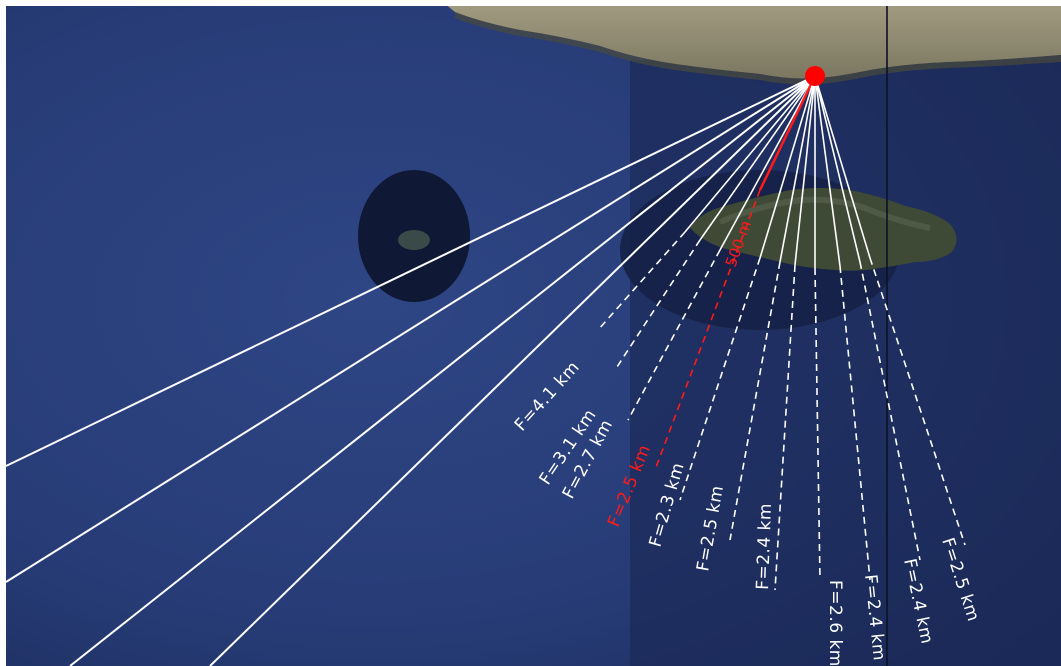 The image size is (1061, 666). Describe the element at coordinates (835, 623) in the screenshot. I see `fetch-label: F=2.6 km` at that location.